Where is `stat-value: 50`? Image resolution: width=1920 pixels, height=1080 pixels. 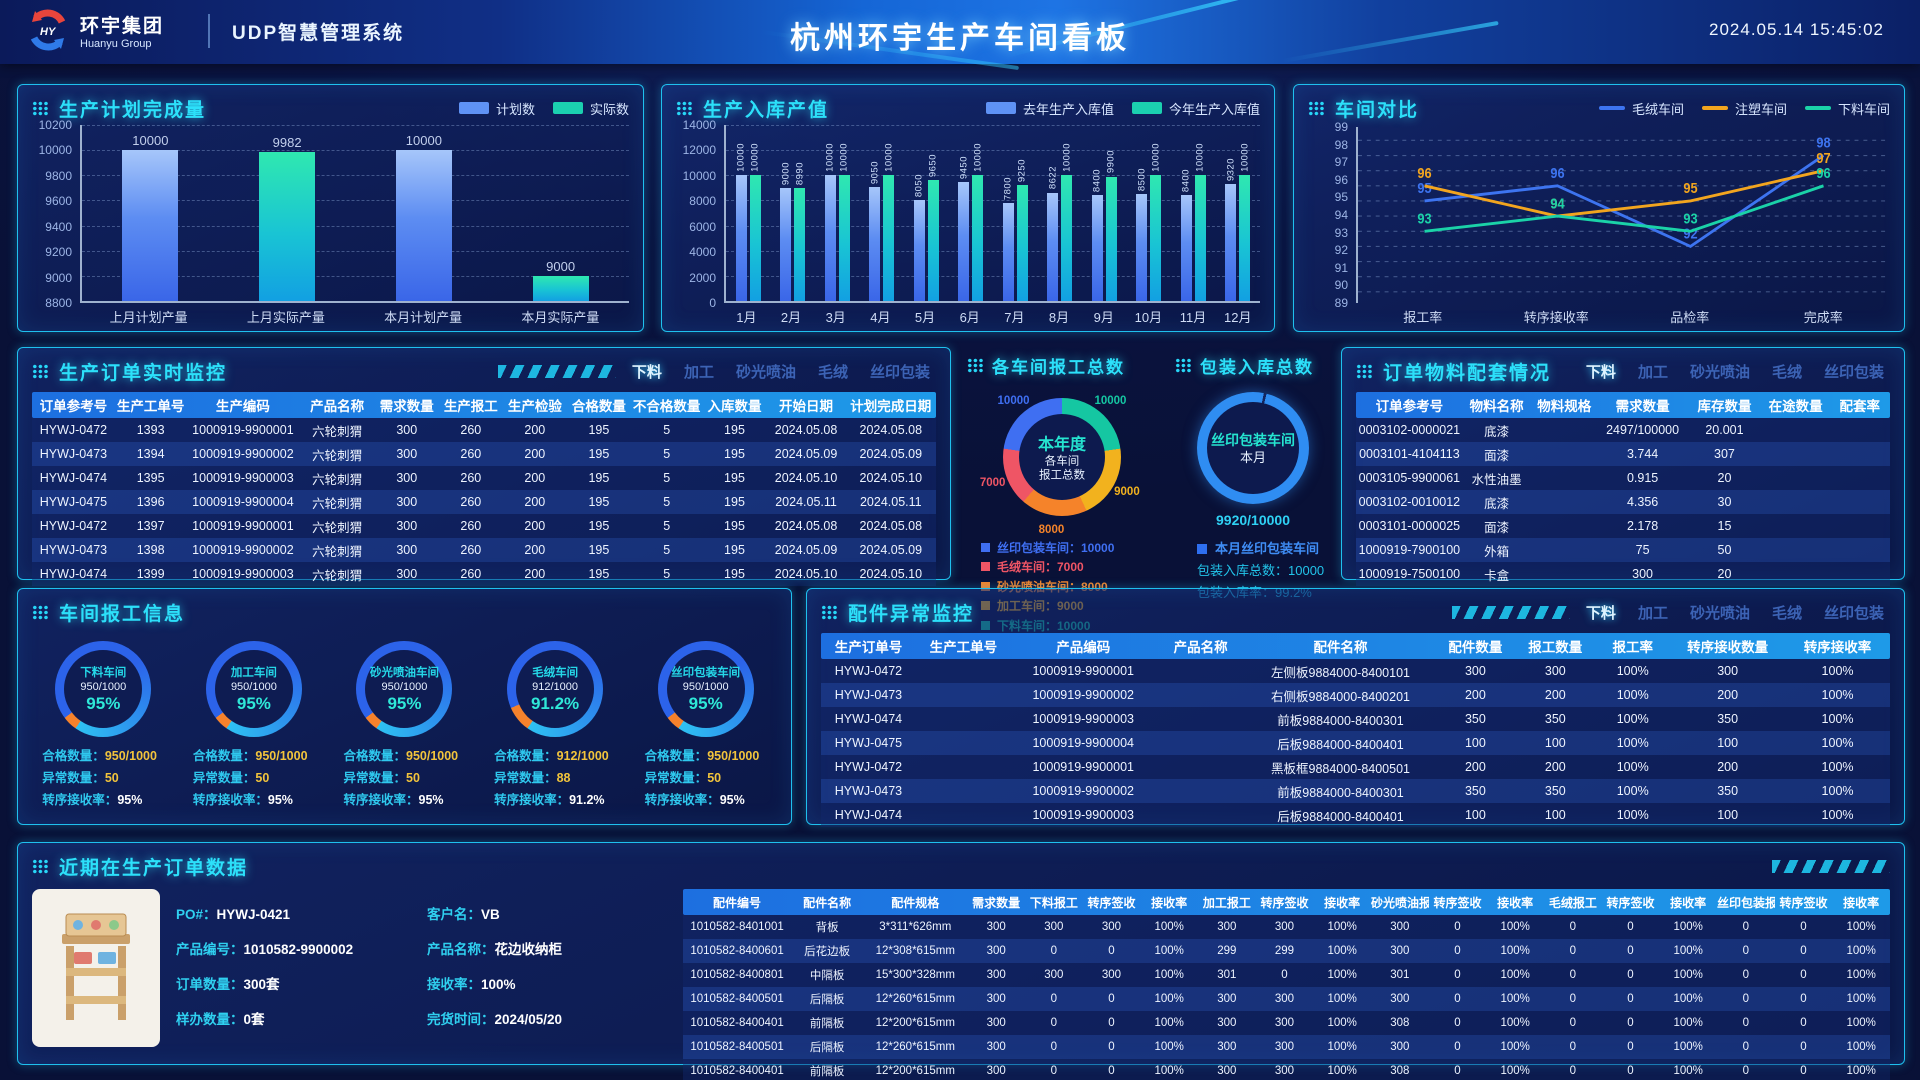
stat-value: 50 is located at coordinates (262, 778).